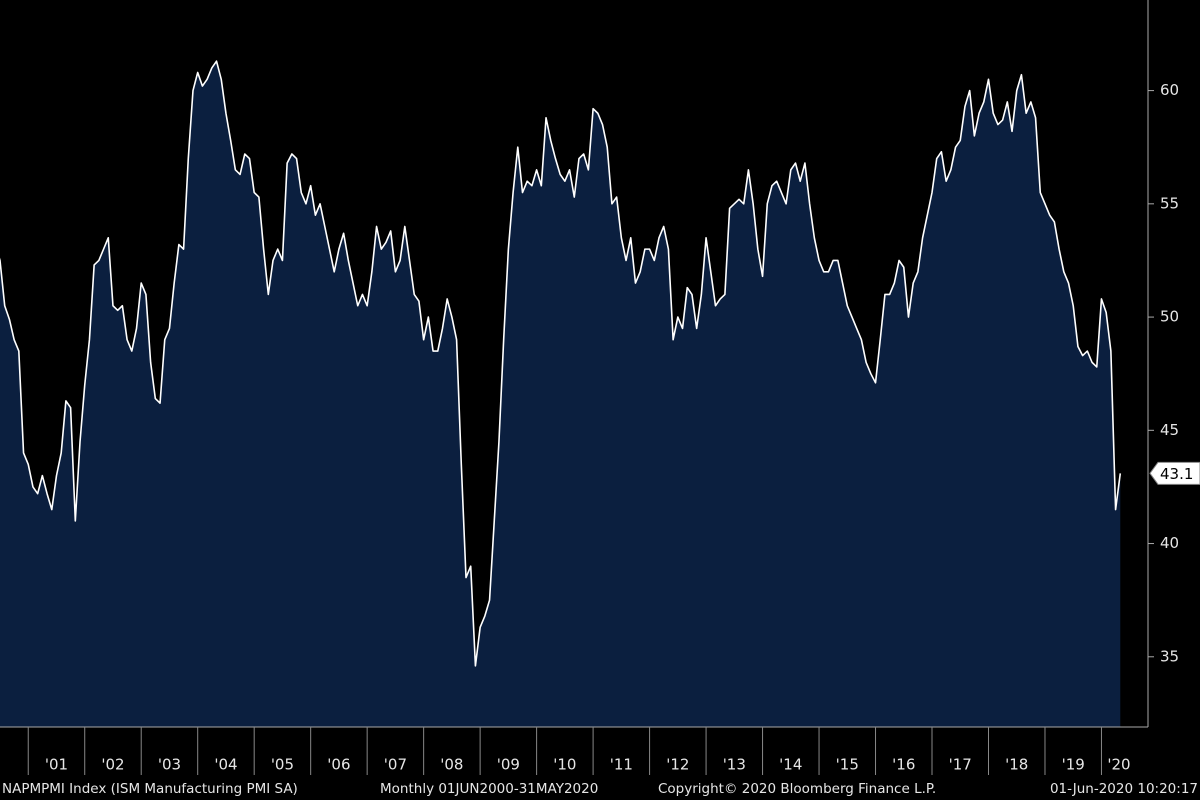  What do you see at coordinates (1169, 543) in the screenshot?
I see `y-tick-label: 40` at bounding box center [1169, 543].